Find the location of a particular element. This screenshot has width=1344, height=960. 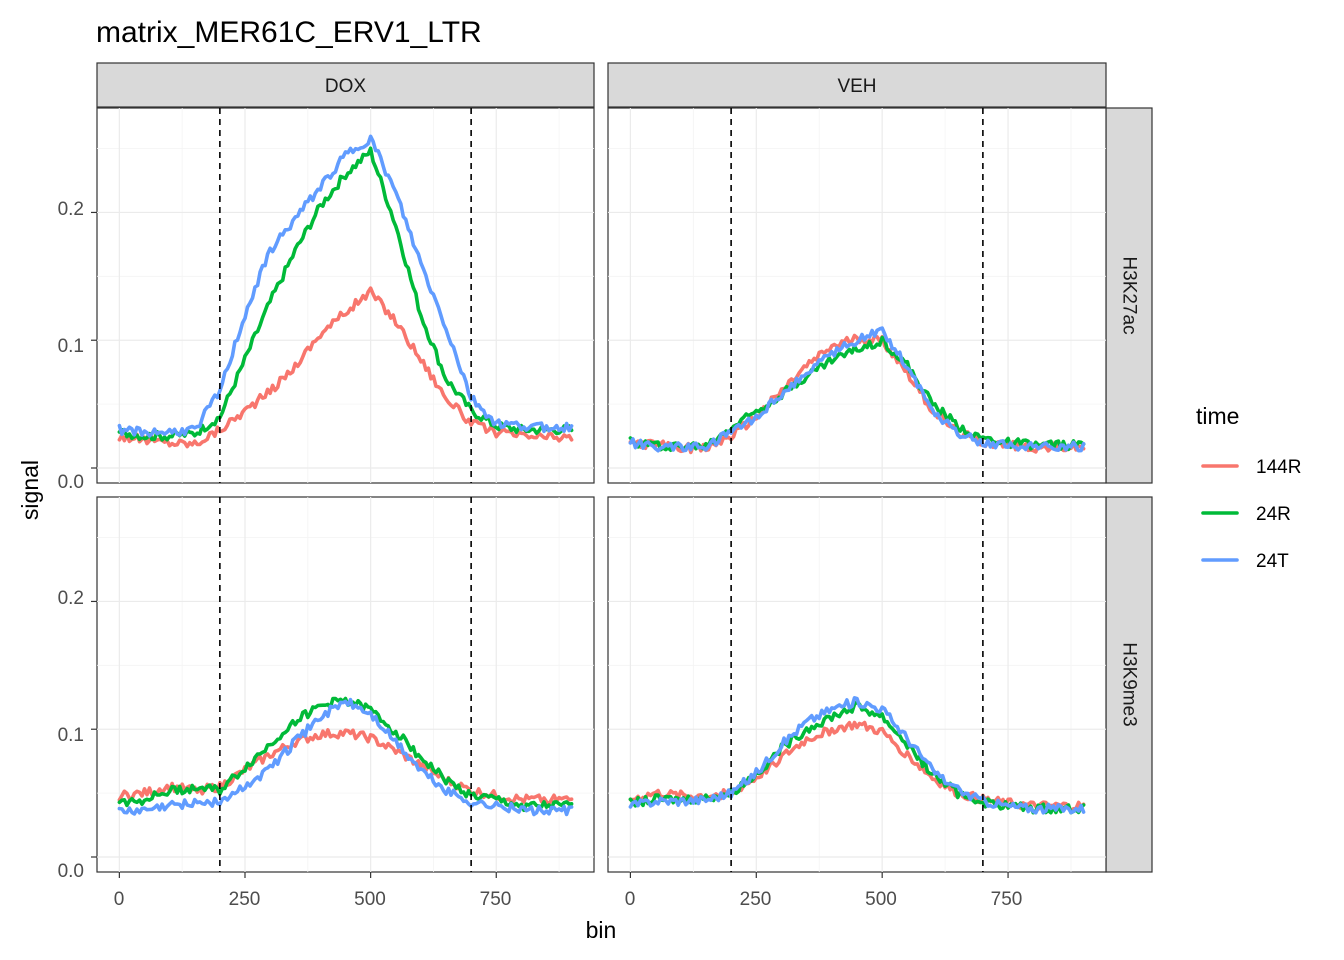

strip-h3k27ac-label: H3K27ac is located at coordinates (1129, 295).